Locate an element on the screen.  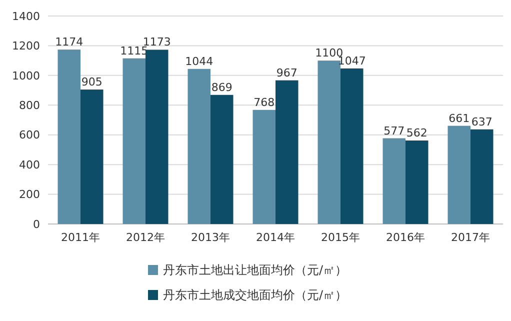
data-label: 562 is located at coordinates (417, 133).